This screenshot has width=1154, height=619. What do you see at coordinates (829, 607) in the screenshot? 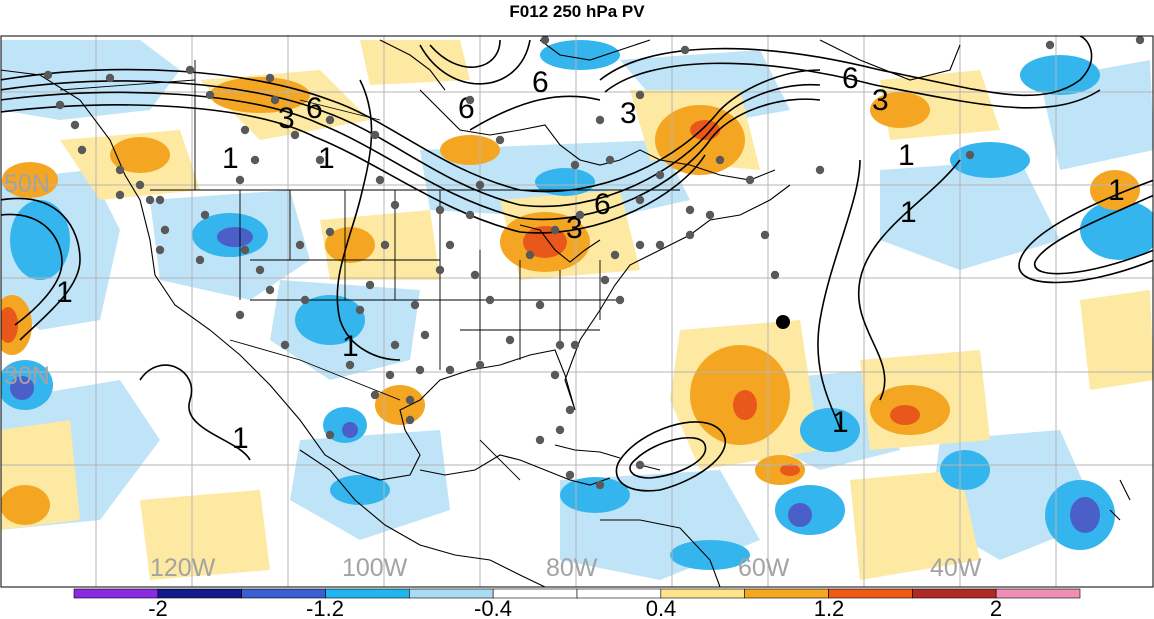
I see `colorbar-label: 1.2` at bounding box center [829, 607].